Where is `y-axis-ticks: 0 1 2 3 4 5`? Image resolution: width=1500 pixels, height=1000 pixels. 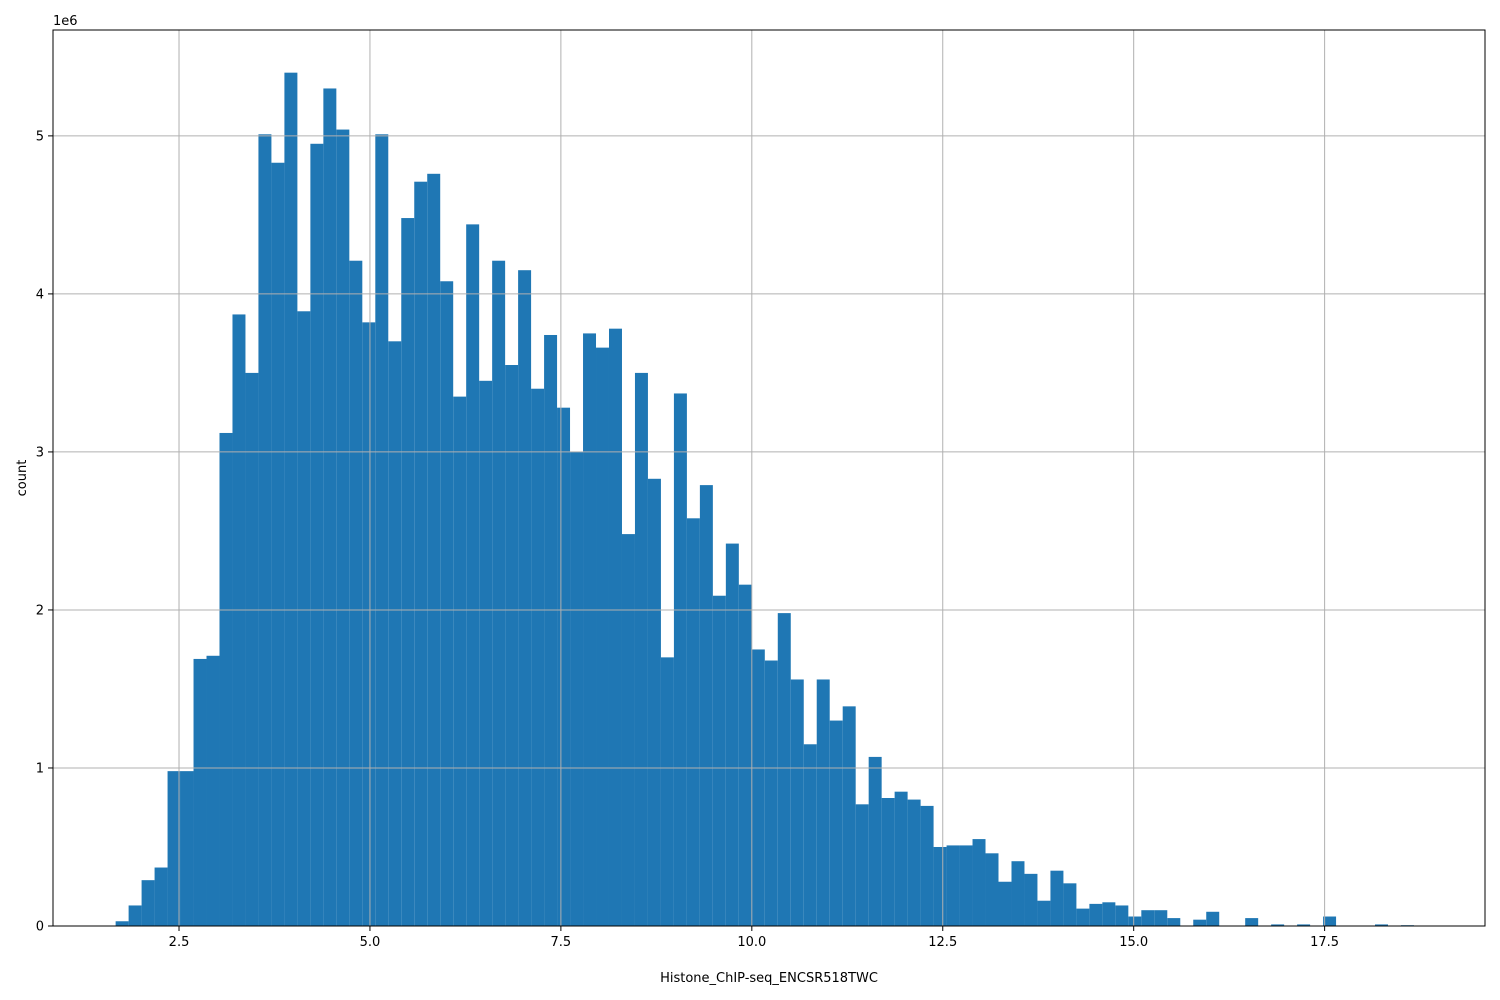
y-axis-ticks: 0 1 2 3 4 5 is located at coordinates (44, 532).